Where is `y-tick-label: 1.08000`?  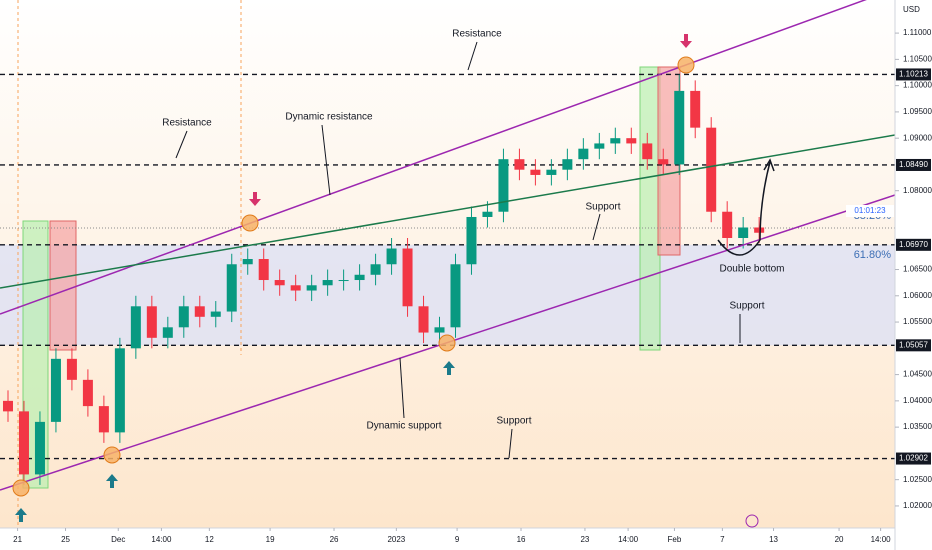 y-tick-label: 1.08000 is located at coordinates (917, 190).